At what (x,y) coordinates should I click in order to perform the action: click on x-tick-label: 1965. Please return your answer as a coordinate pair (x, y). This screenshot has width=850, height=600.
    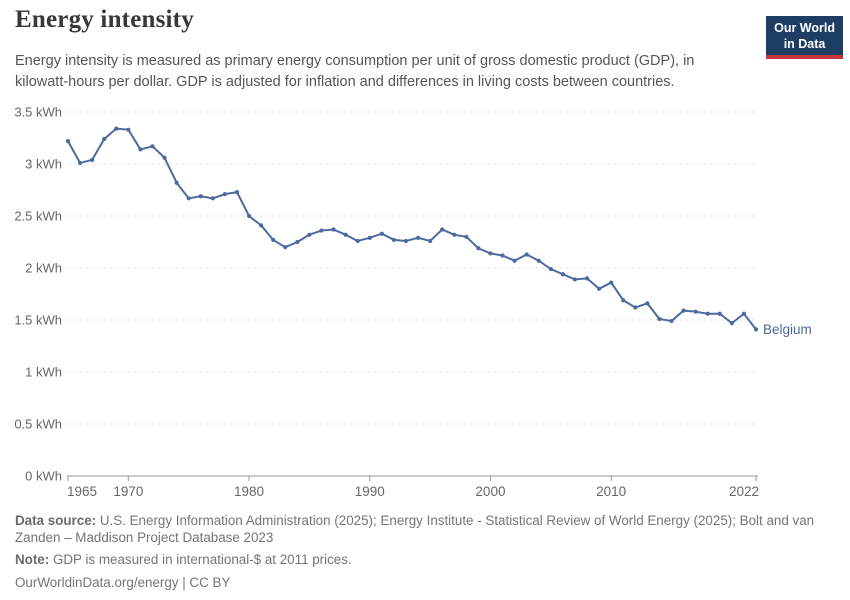
    Looking at the image, I should click on (82, 491).